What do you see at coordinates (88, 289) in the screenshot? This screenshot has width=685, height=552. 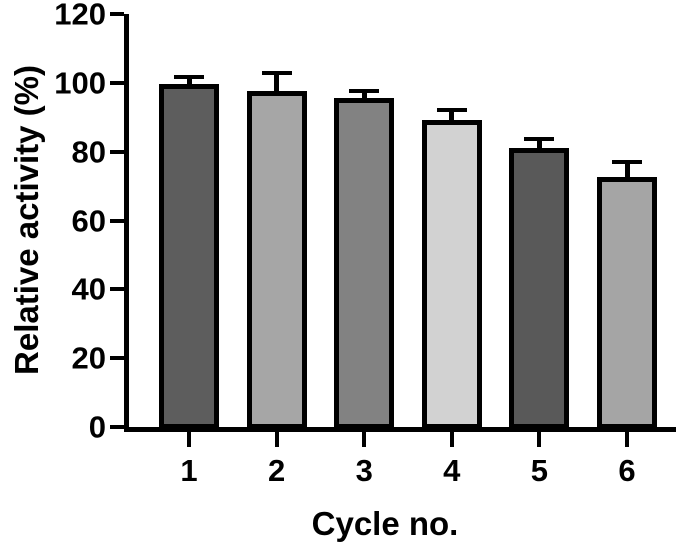 I see `y-tick-label: 40` at bounding box center [88, 289].